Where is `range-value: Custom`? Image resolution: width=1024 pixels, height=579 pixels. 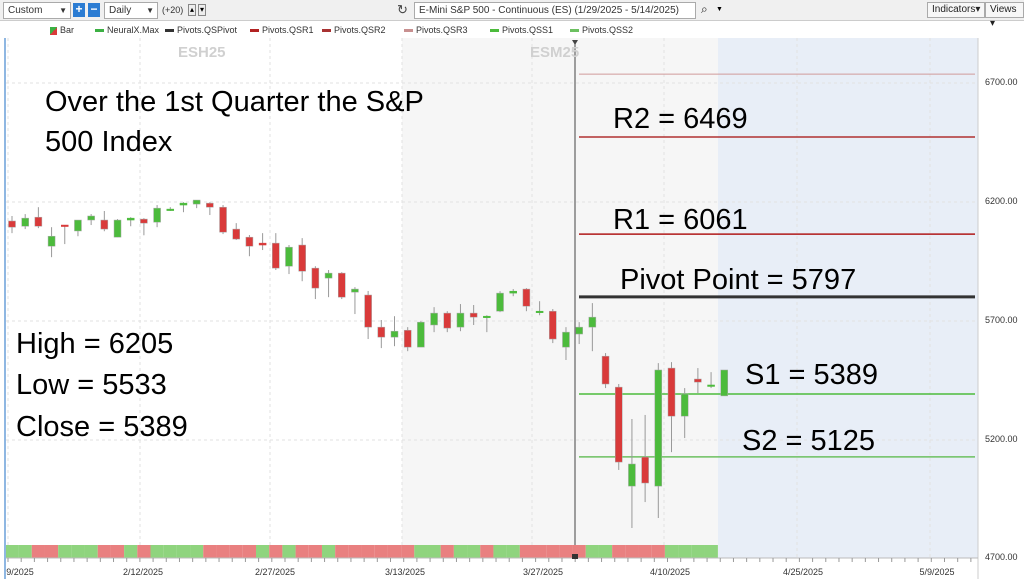 range-value: Custom is located at coordinates (25, 10).